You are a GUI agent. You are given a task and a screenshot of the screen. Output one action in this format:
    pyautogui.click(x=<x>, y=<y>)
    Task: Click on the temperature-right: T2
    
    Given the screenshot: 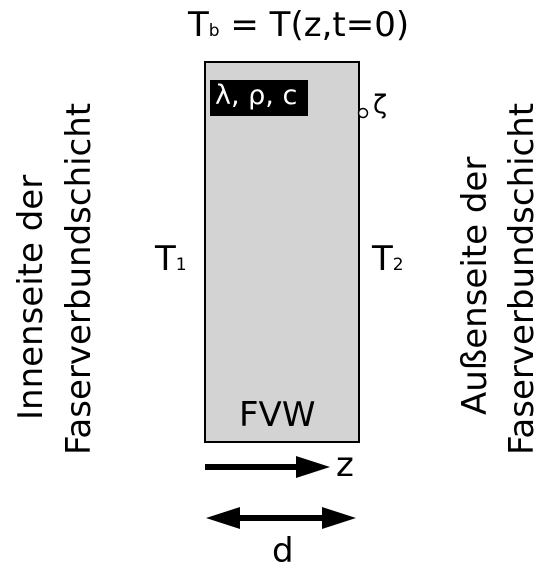 What is the action you would take?
    pyautogui.click(x=388, y=259)
    